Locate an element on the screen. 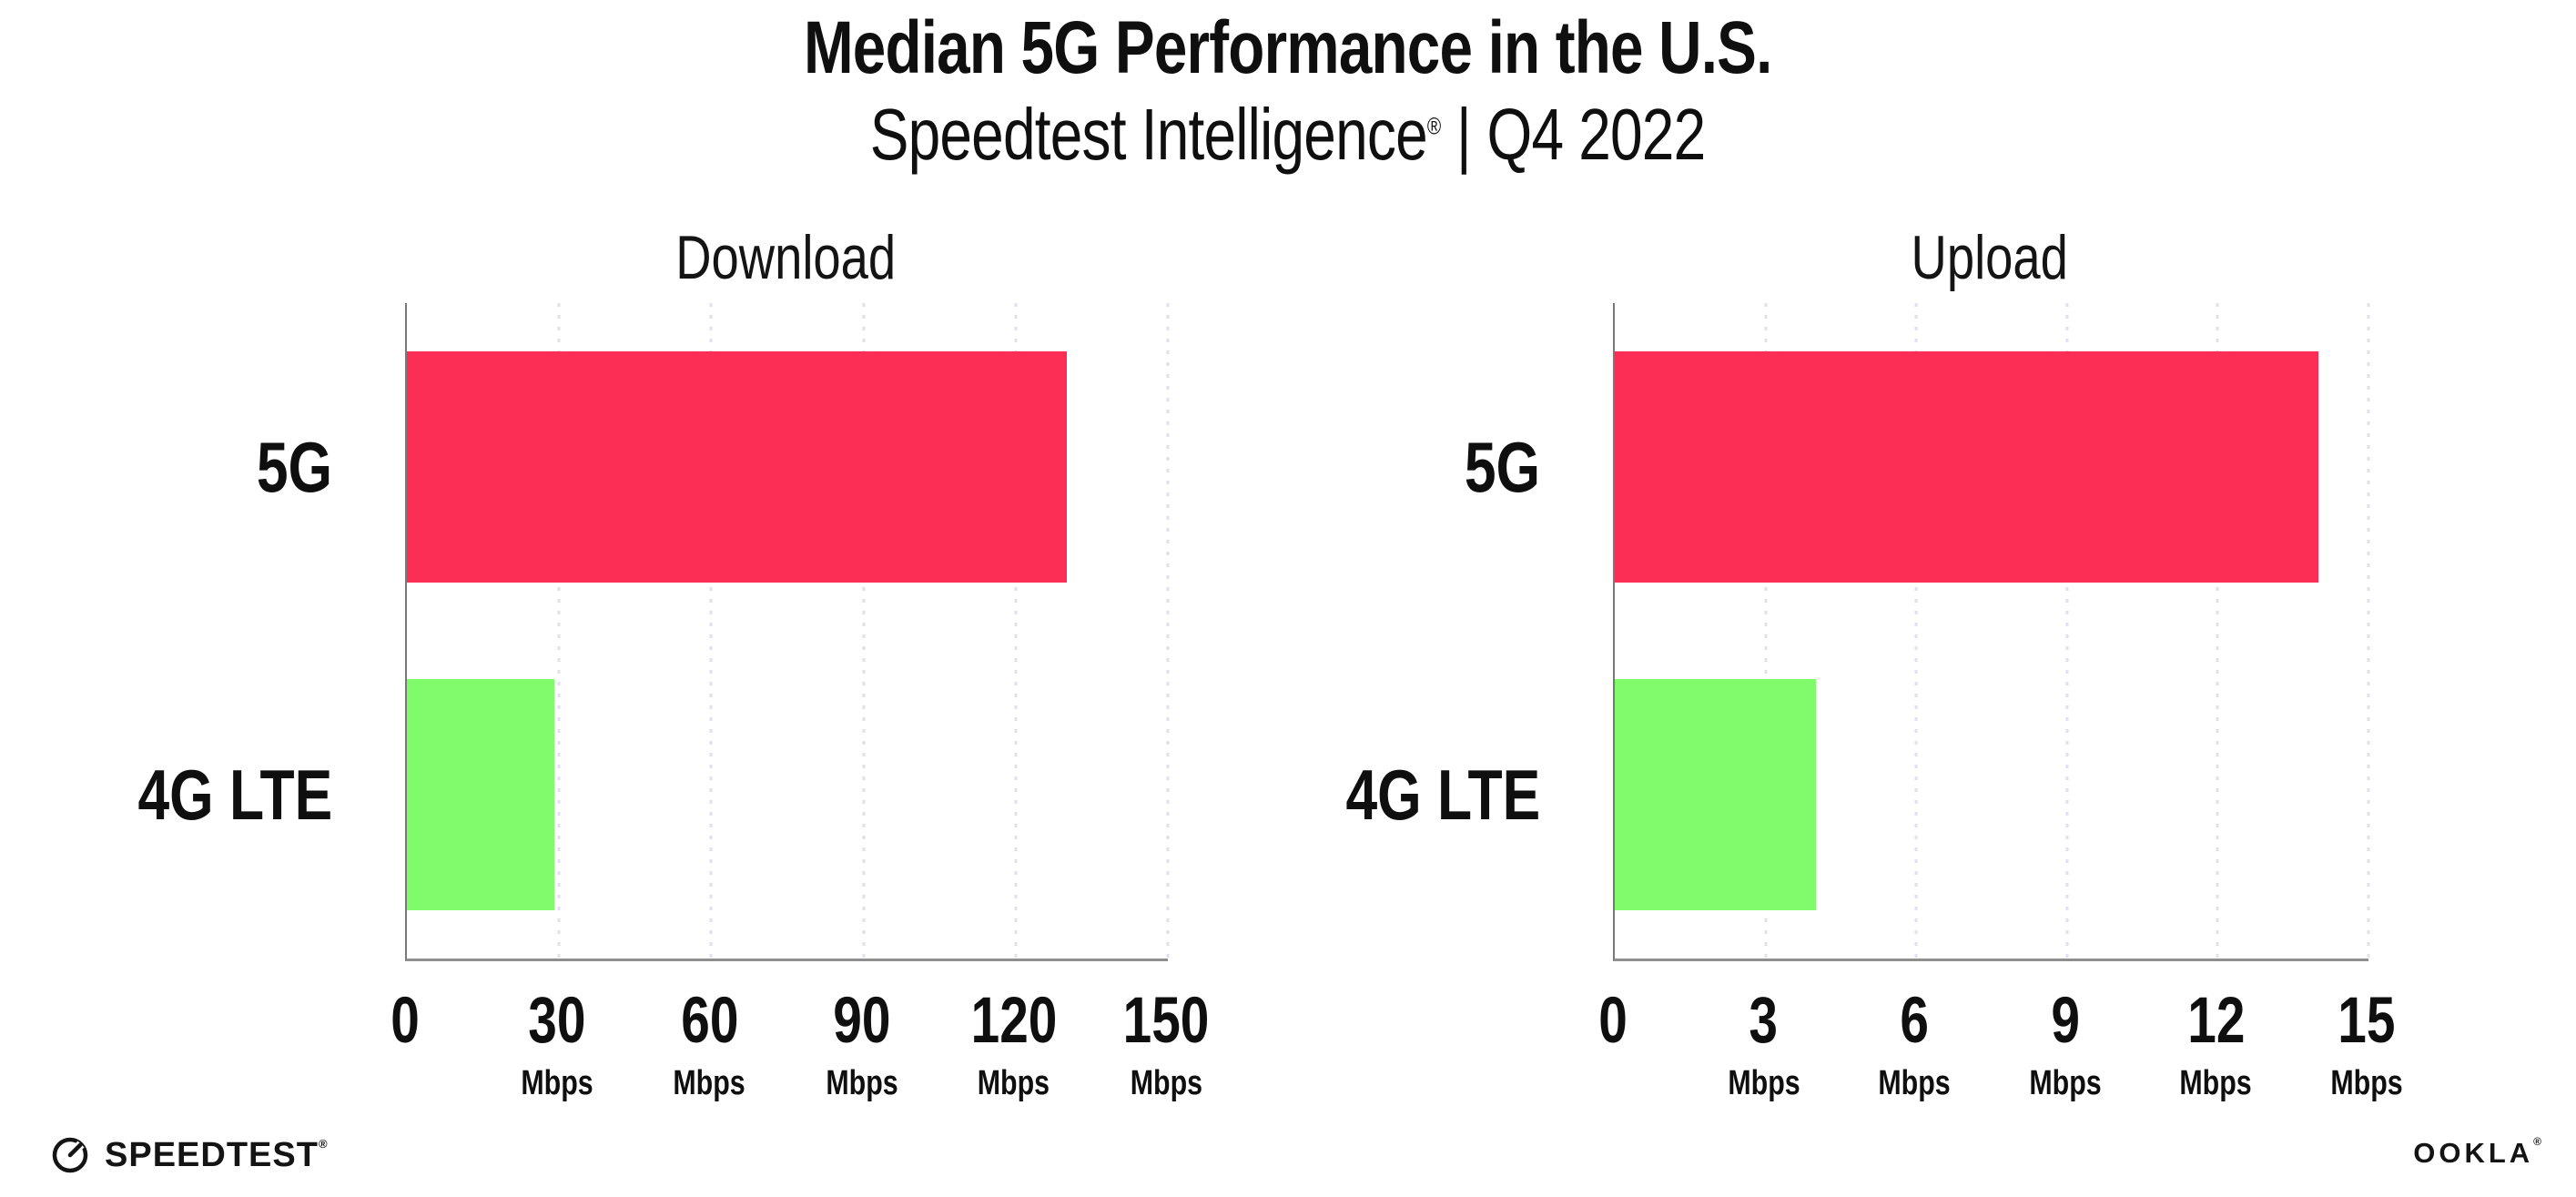 This screenshot has height=1197, width=2576. page-subtitle: Speedtest Intelligence® | Q4 2022 is located at coordinates (1288, 134).